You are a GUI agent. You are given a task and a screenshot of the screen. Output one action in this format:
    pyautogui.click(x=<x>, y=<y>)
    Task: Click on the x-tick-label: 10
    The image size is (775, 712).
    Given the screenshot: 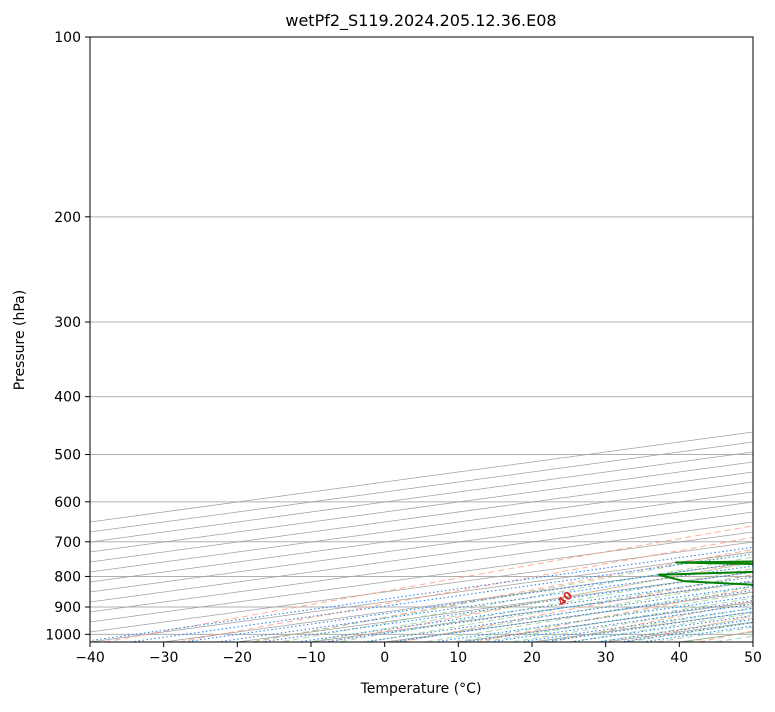 What is the action you would take?
    pyautogui.click(x=458, y=658)
    